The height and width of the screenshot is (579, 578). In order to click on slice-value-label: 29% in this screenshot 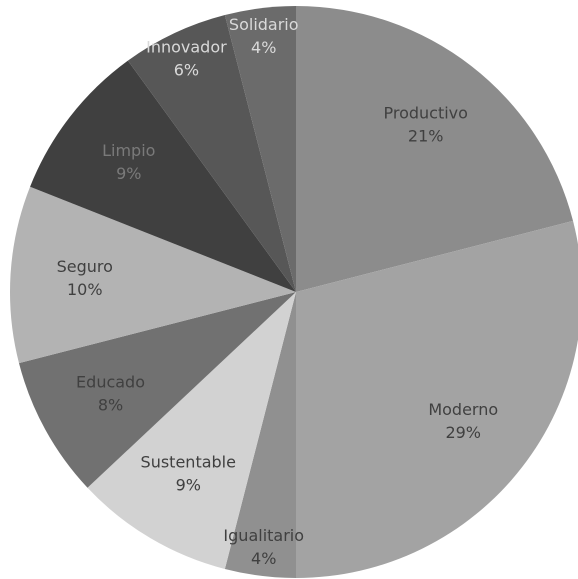, I will do `click(463, 432)`.